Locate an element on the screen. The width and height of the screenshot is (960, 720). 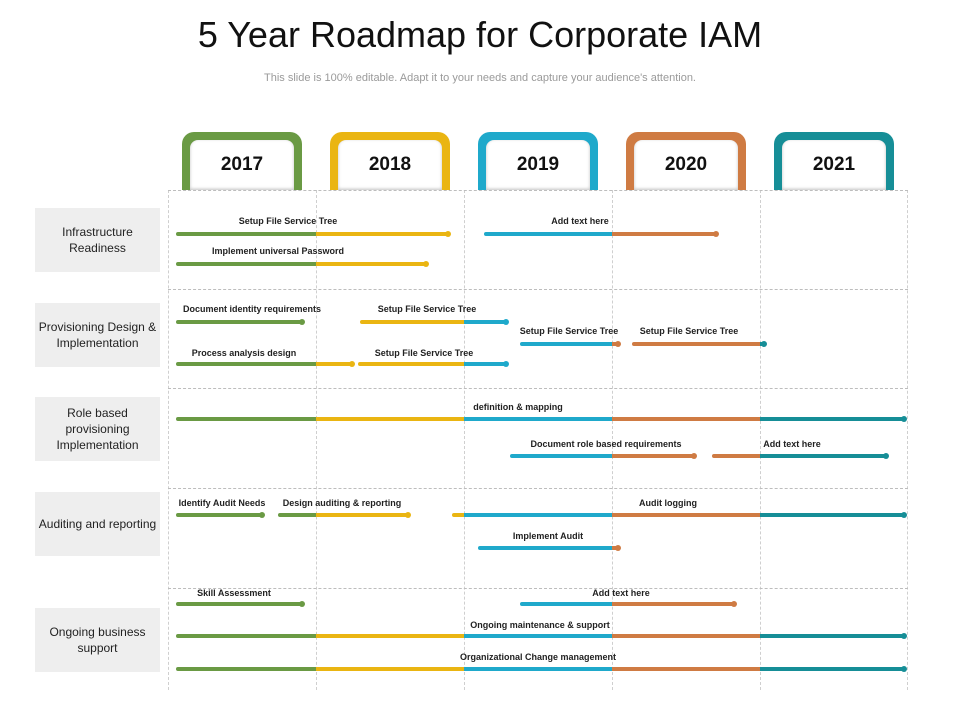
year-label-2020: 2020 is located at coordinates (686, 165).